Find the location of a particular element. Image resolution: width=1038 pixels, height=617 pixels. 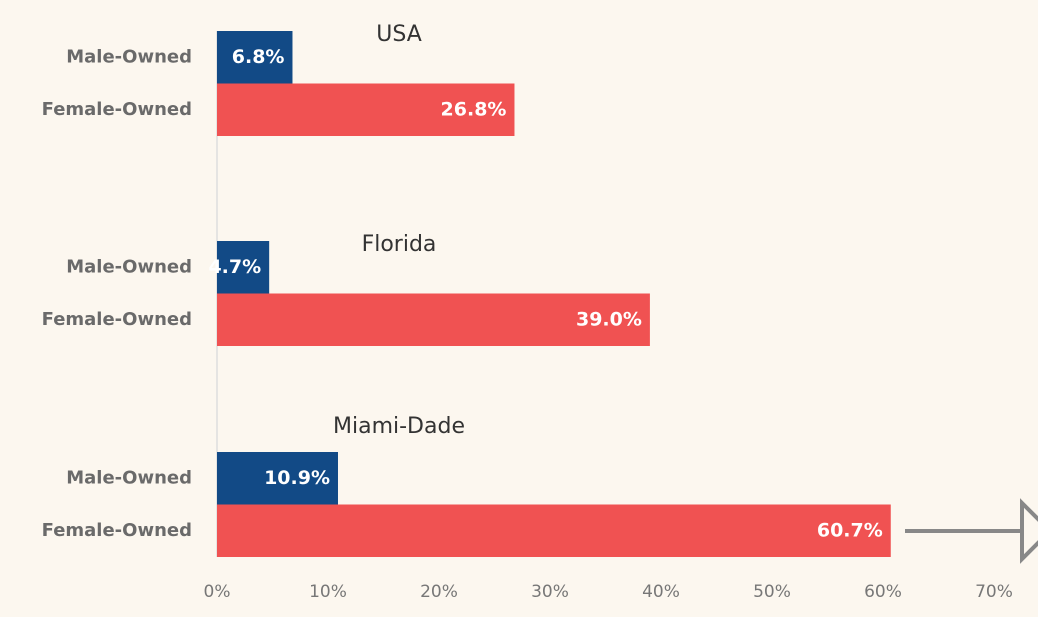

arrow is located at coordinates (971, 531).